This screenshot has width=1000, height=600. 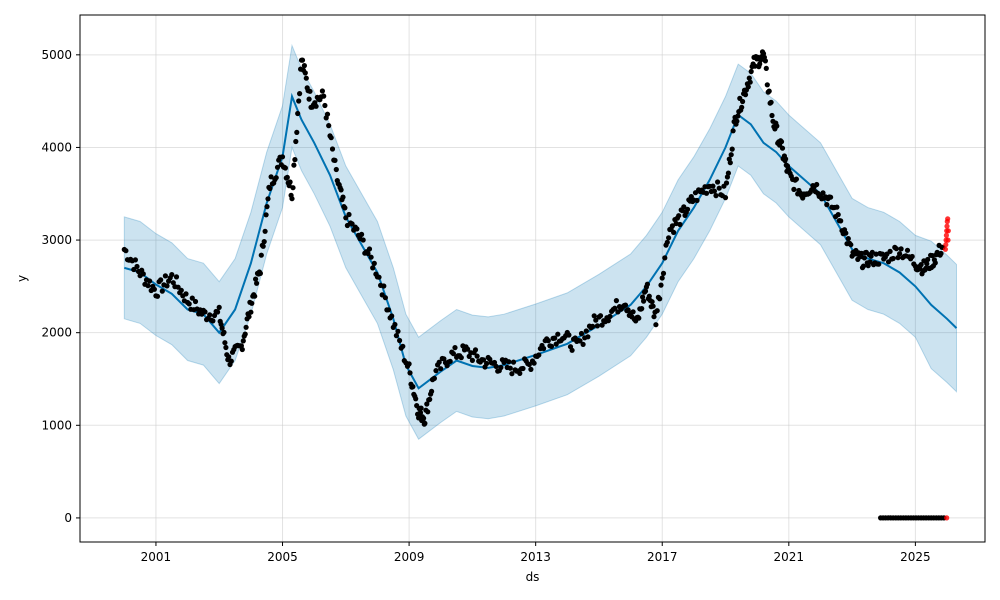 I want to click on y-tick-label: 5000, so click(x=56, y=55).